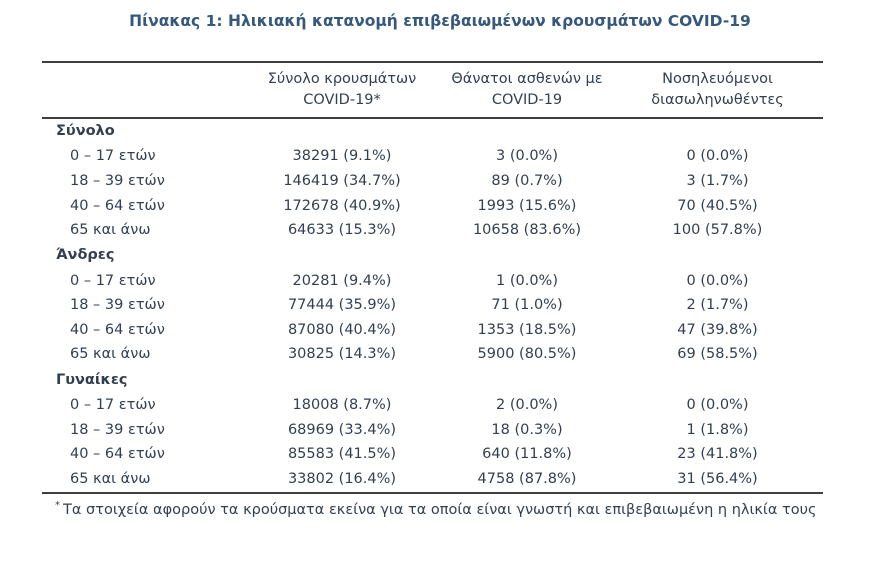 Image resolution: width=880 pixels, height=564 pixels. Describe the element at coordinates (527, 230) in the screenshot. I see `deaths-cell: 10658 (83.6%)` at that location.